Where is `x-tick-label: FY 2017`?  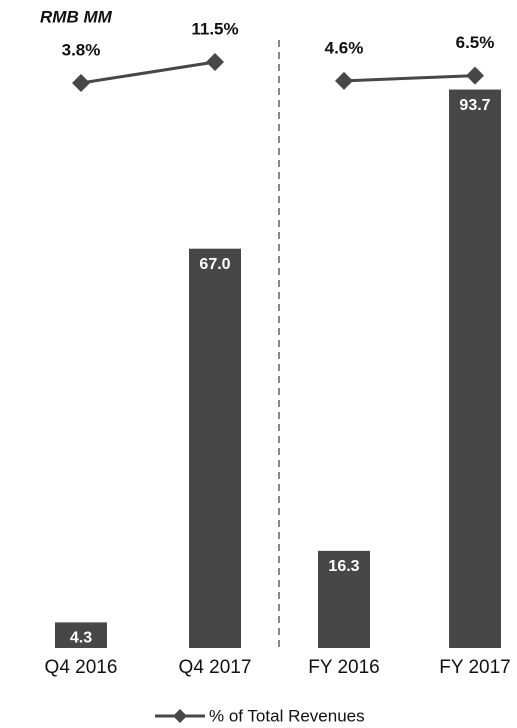
x-tick-label: FY 2017 is located at coordinates (474, 667).